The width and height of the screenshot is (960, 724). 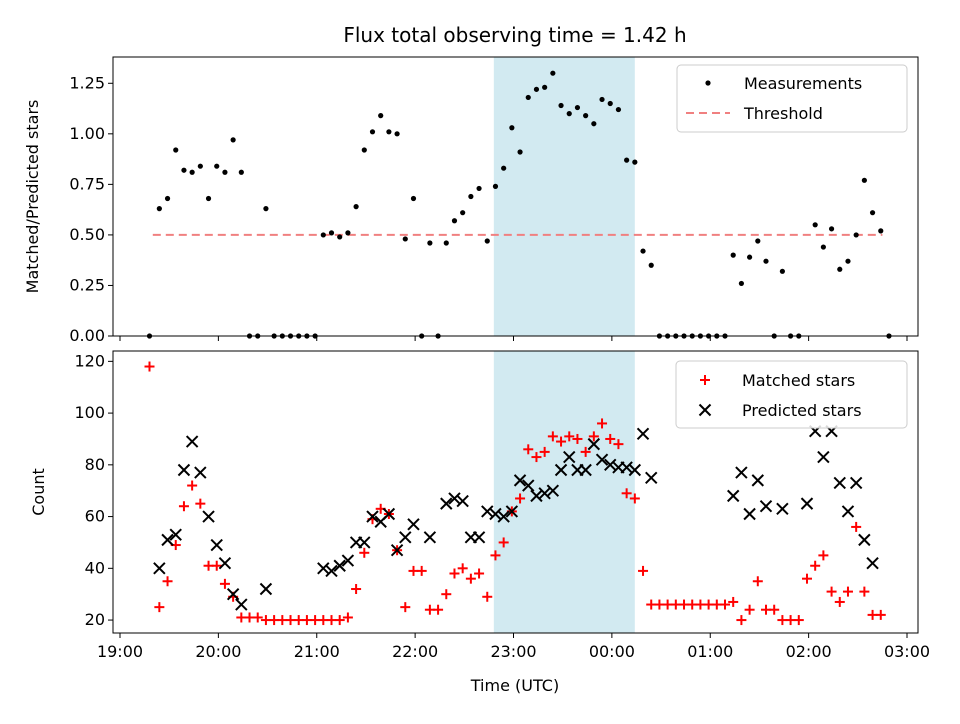 What do you see at coordinates (809, 651) in the screenshot?
I see `x-tick-label: 02:00` at bounding box center [809, 651].